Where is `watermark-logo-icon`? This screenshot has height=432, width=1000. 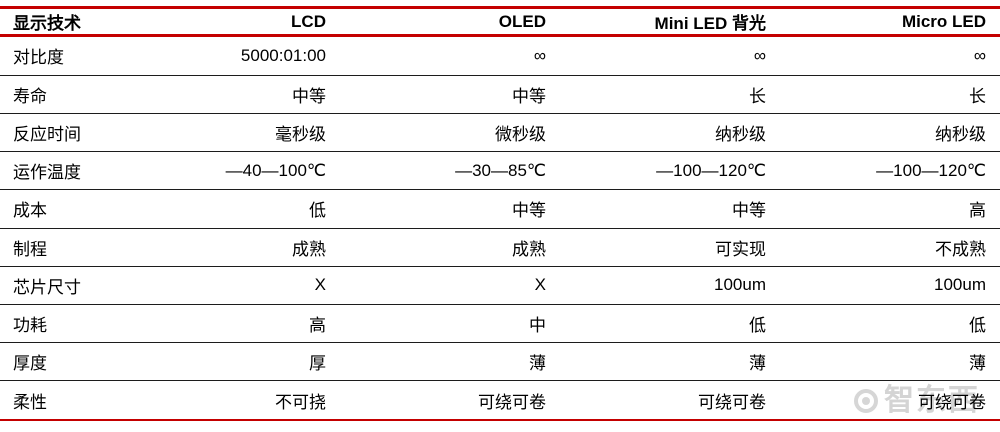 watermark-logo-icon is located at coordinates (866, 401).